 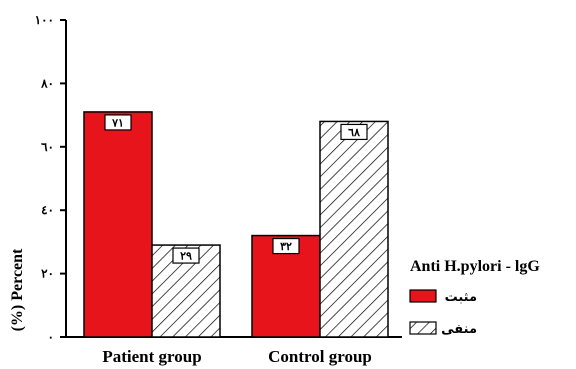 I want to click on legend-title: Anti H.pylori - lgG, so click(x=475, y=266).